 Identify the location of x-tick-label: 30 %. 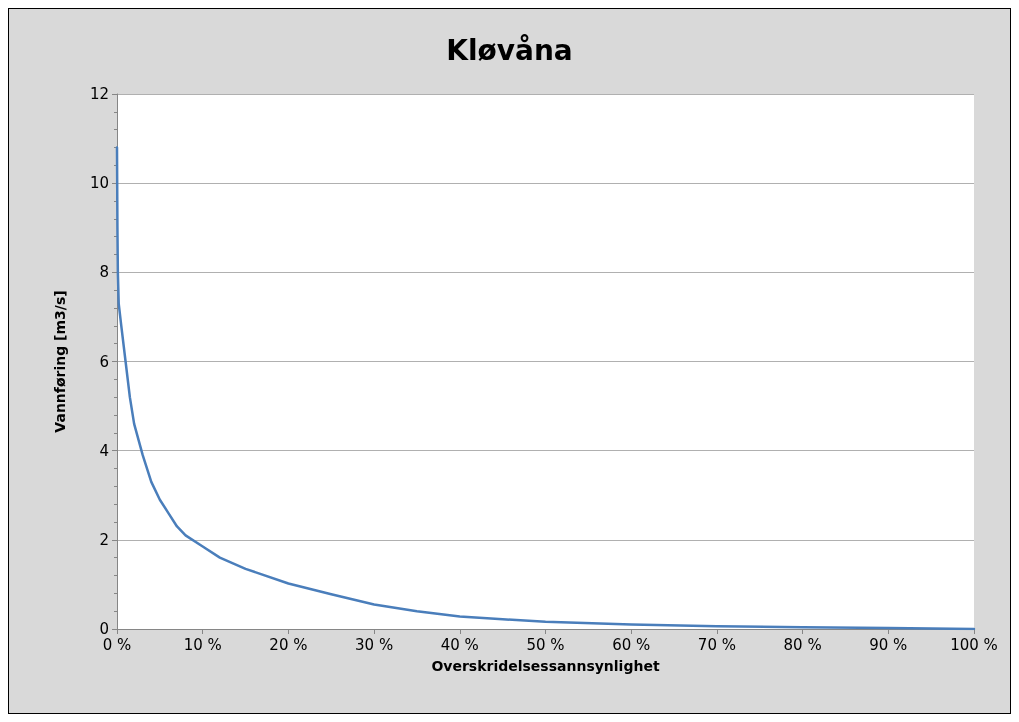
(374, 644).